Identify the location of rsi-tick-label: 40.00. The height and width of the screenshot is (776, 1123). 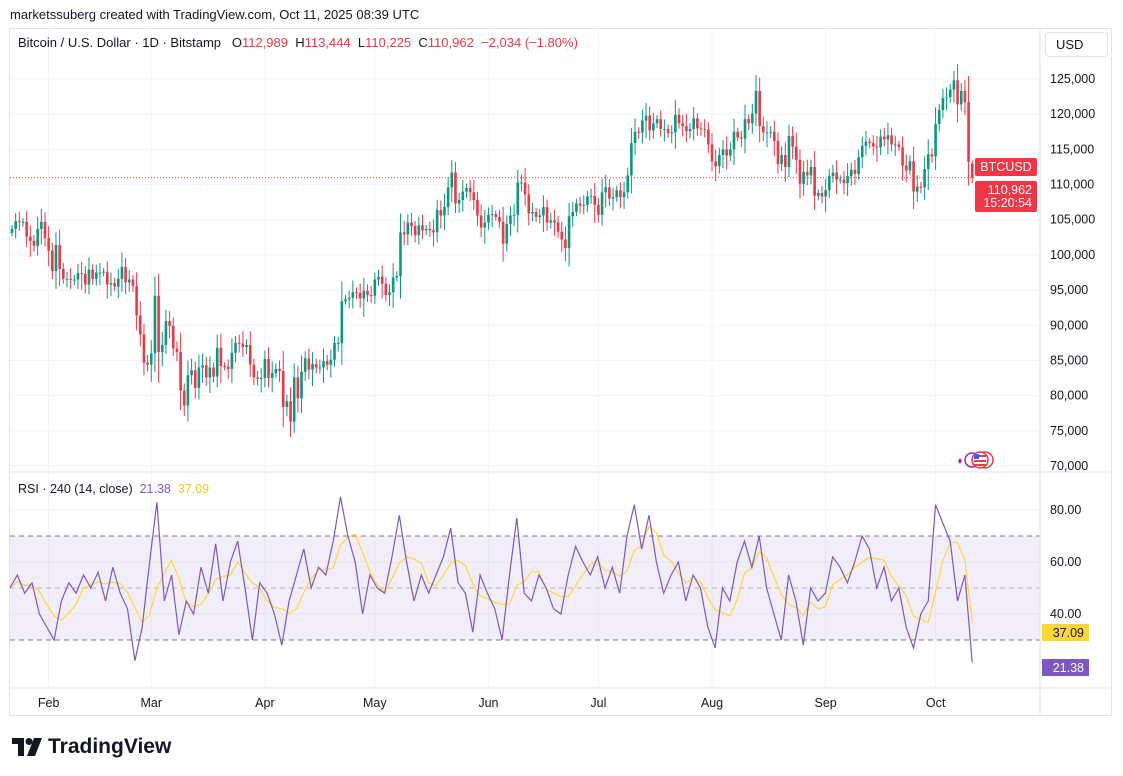
(1065, 614).